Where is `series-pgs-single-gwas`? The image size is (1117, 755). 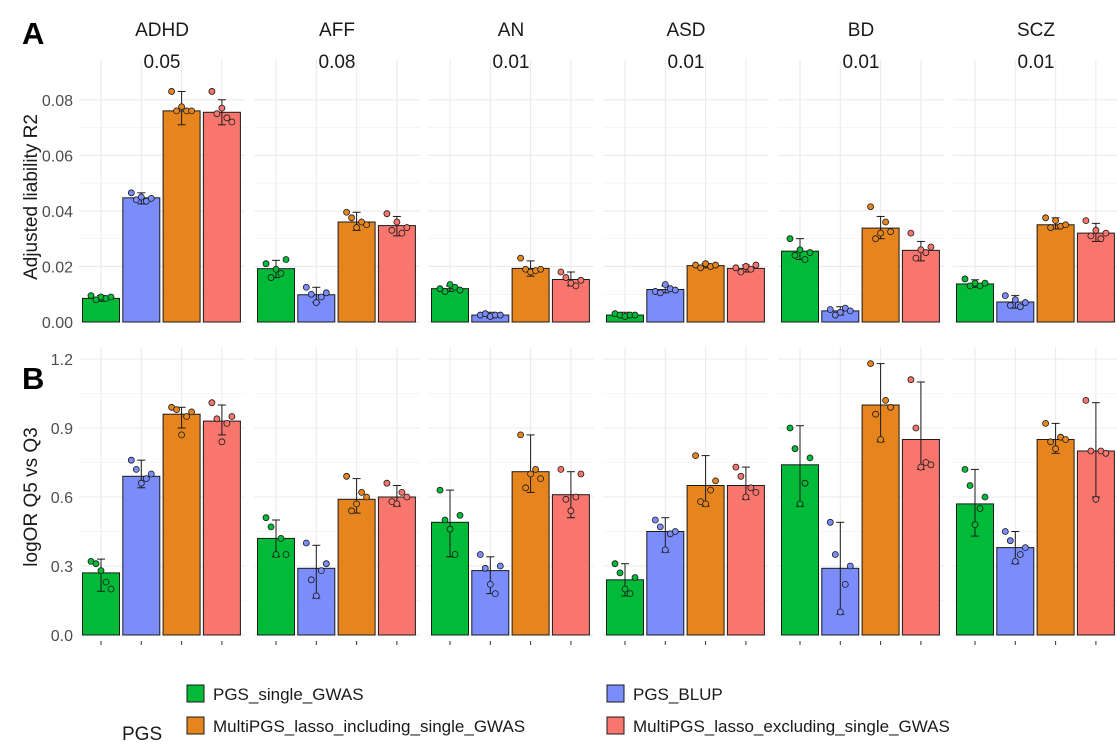
series-pgs-single-gwas is located at coordinates (538, 279).